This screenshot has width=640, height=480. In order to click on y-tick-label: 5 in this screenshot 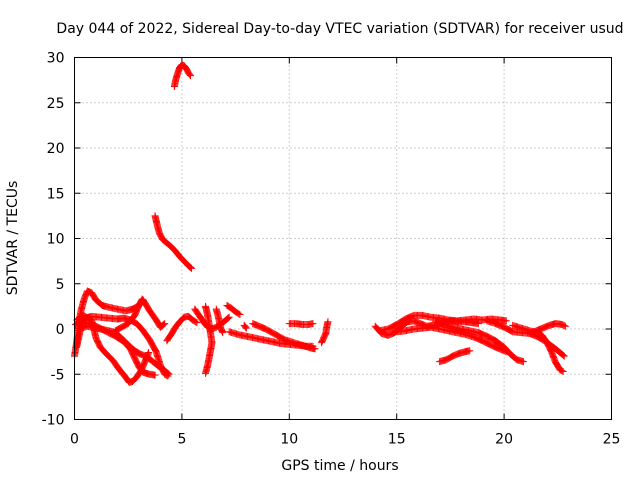, I will do `click(60, 285)`.